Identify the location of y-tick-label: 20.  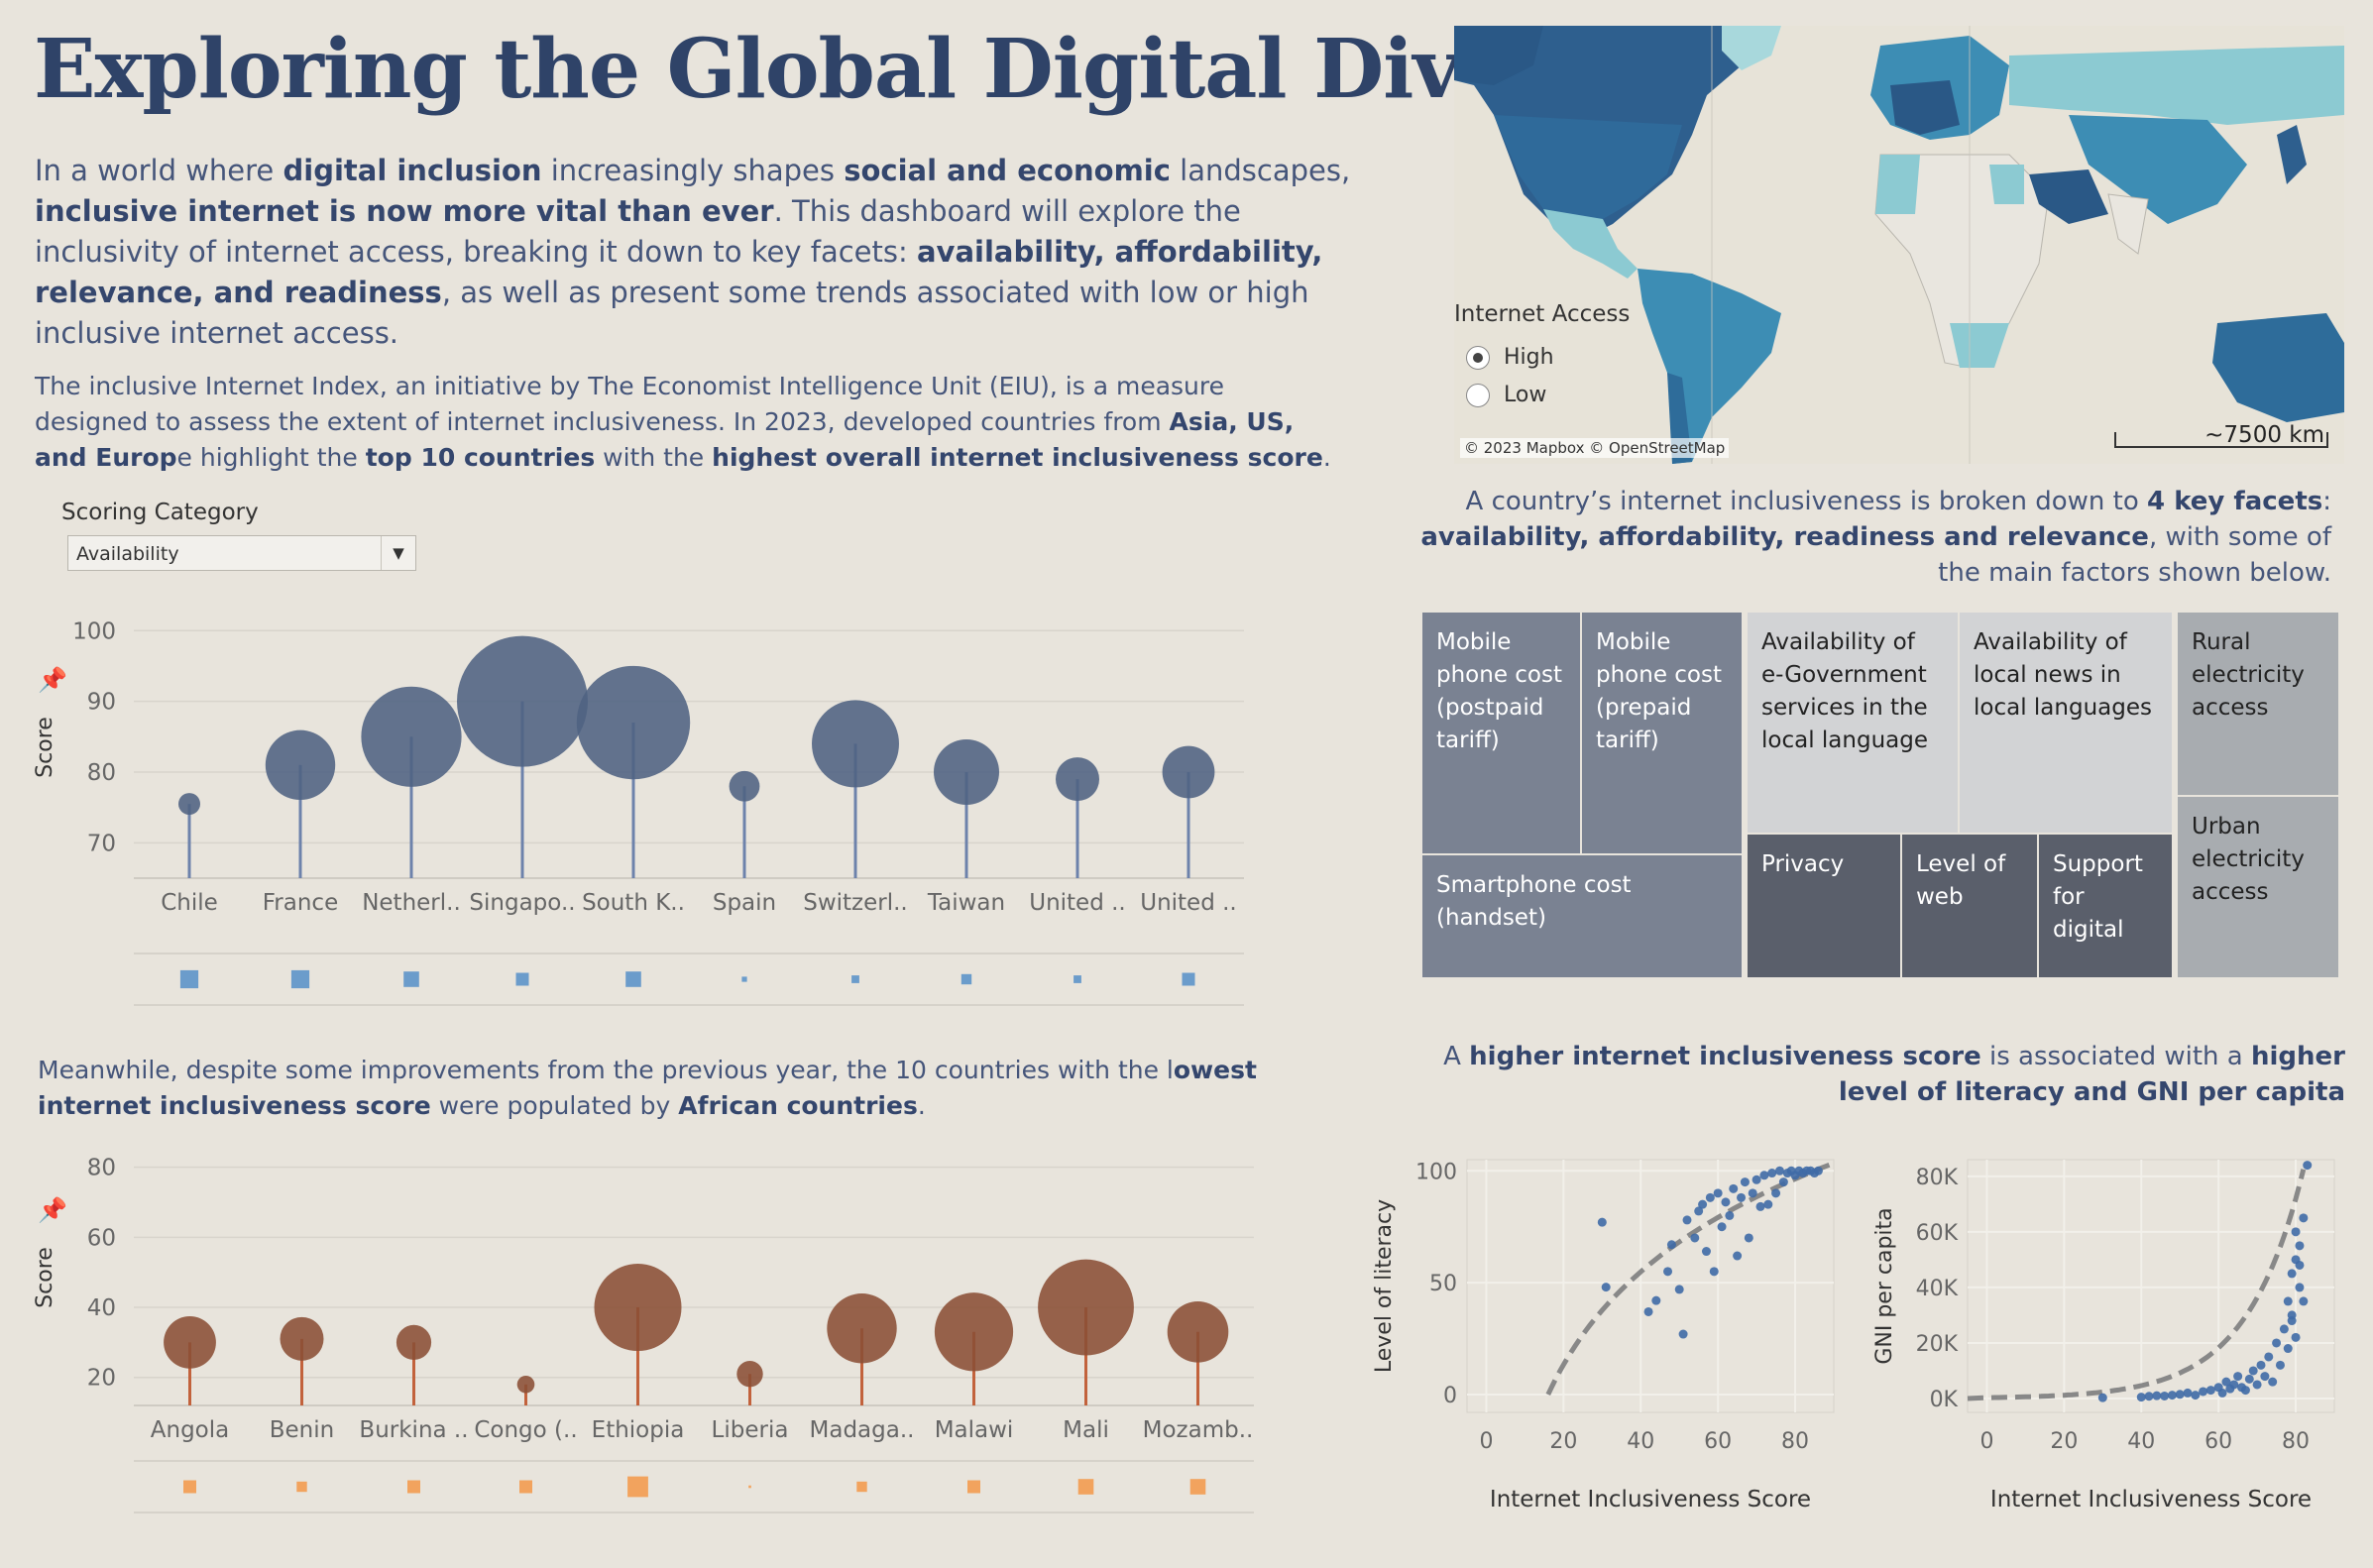
(101, 1379).